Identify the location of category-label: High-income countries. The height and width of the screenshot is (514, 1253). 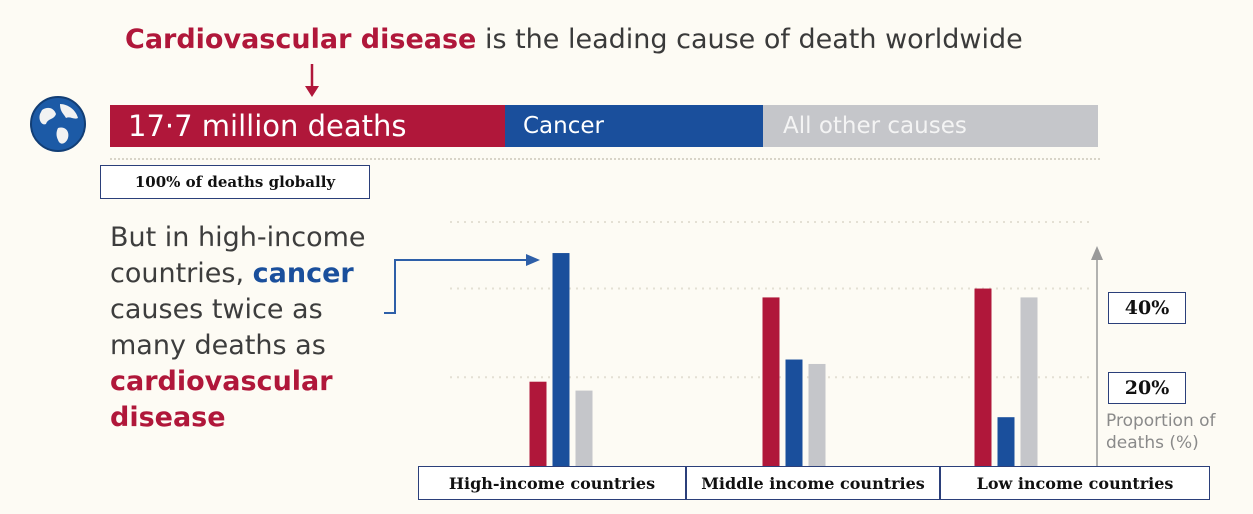
(552, 483).